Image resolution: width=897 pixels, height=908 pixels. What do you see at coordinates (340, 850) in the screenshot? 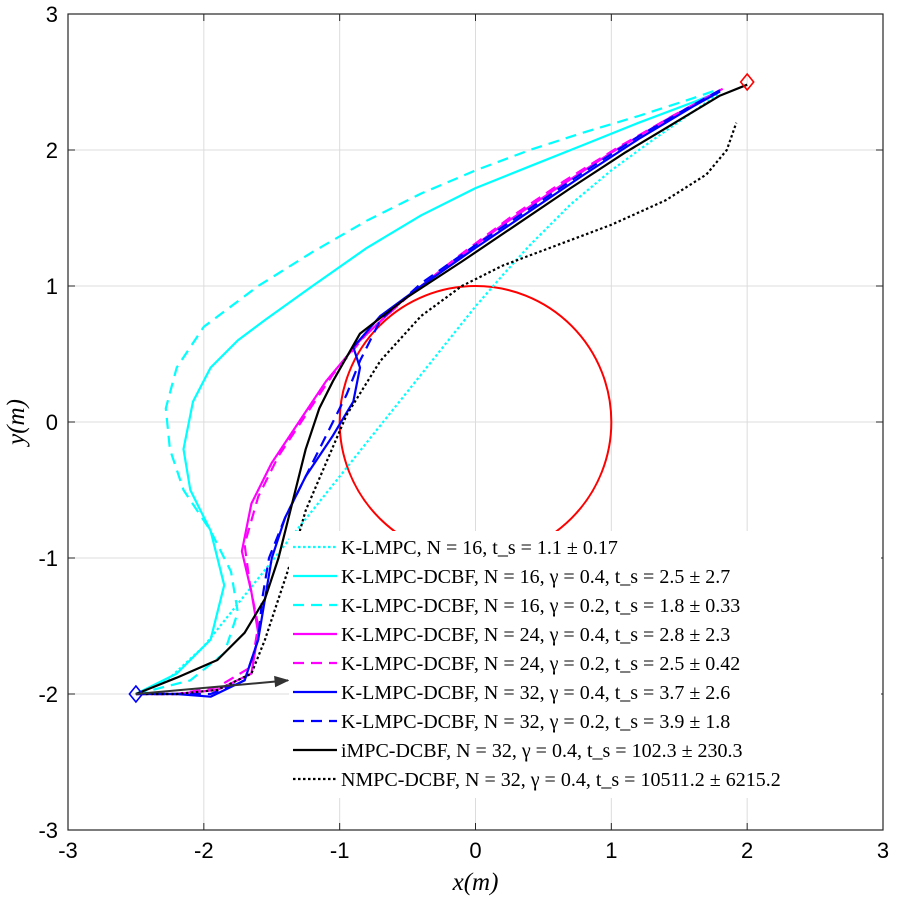
I see `x-tick-label: -1` at bounding box center [340, 850].